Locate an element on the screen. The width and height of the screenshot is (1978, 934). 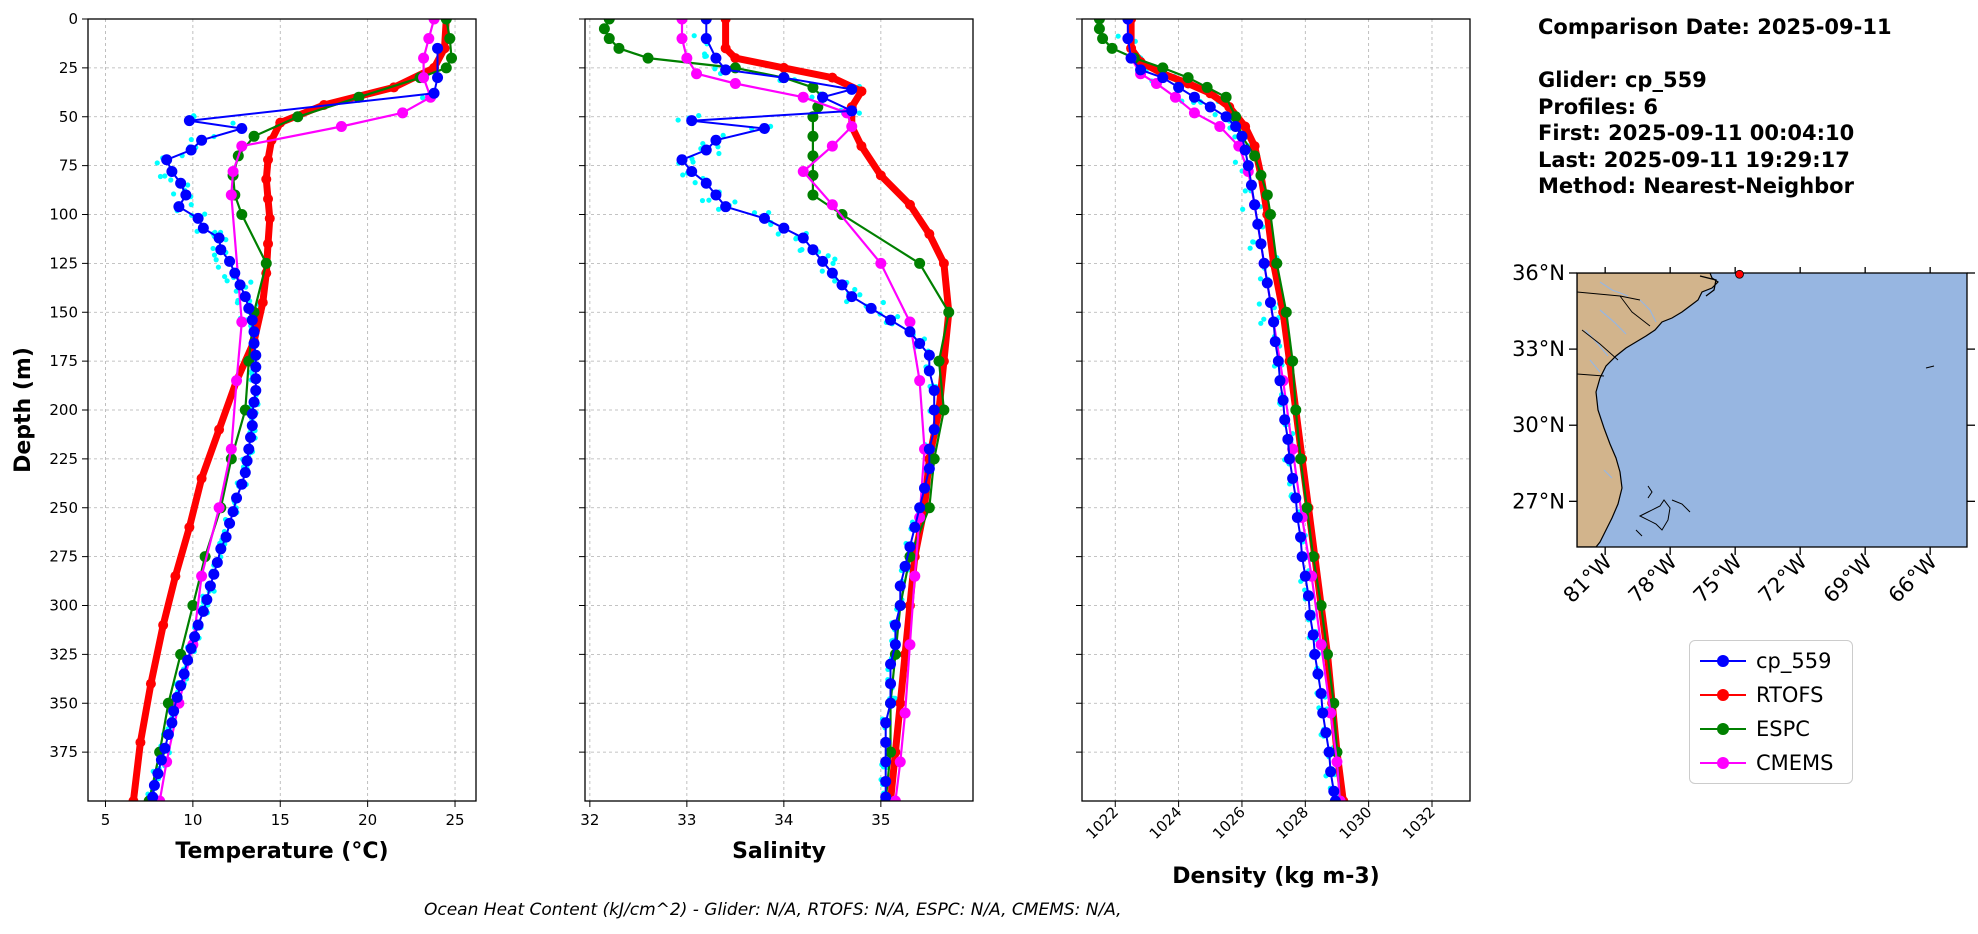
temperature-raw-glider-points is located at coordinates (292, 436).